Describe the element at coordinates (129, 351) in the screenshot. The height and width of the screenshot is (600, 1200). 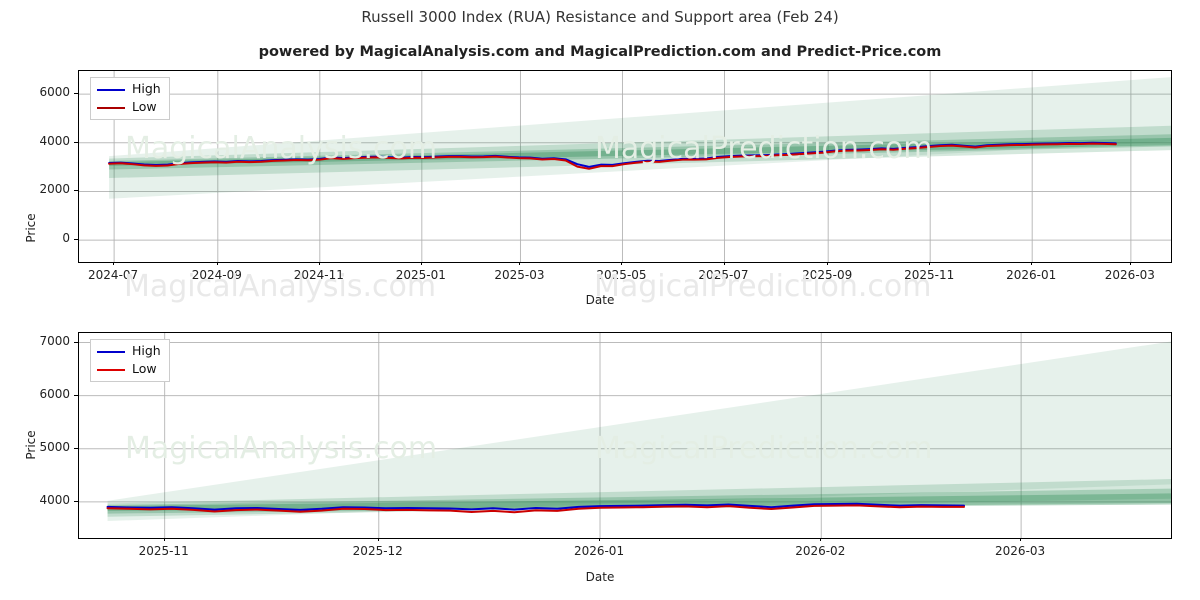
I see `bottom-legend-item-high: High` at that location.